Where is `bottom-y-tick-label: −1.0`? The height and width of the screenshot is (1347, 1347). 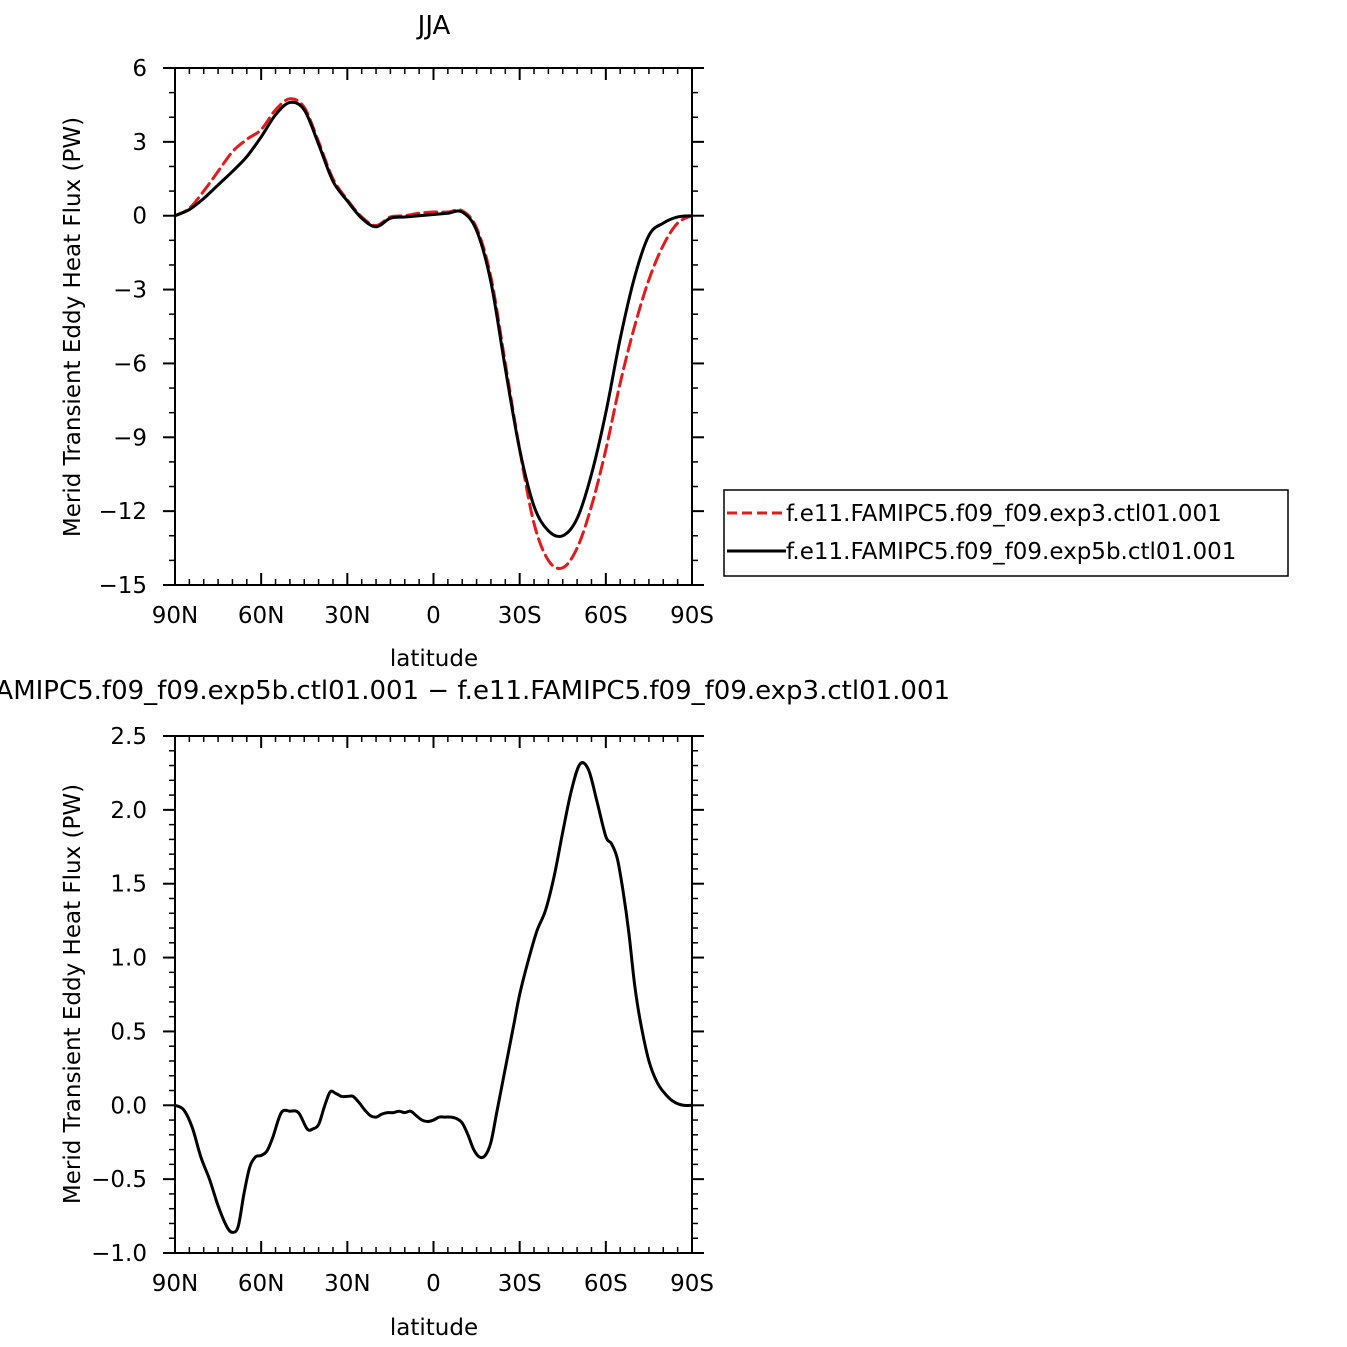
bottom-y-tick-label: −1.0 is located at coordinates (119, 1254).